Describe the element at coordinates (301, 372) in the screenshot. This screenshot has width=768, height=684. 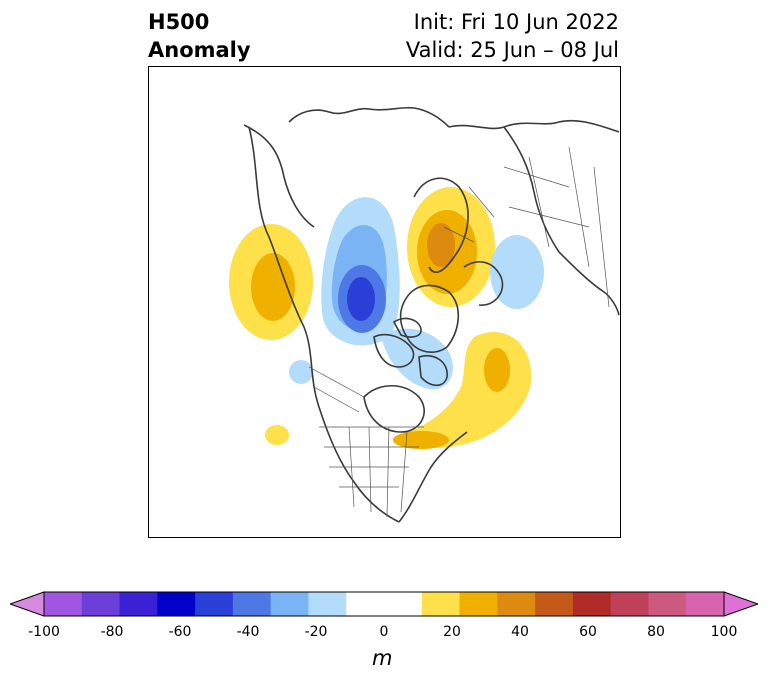
I see `anomaly-alaska-negative-small` at that location.